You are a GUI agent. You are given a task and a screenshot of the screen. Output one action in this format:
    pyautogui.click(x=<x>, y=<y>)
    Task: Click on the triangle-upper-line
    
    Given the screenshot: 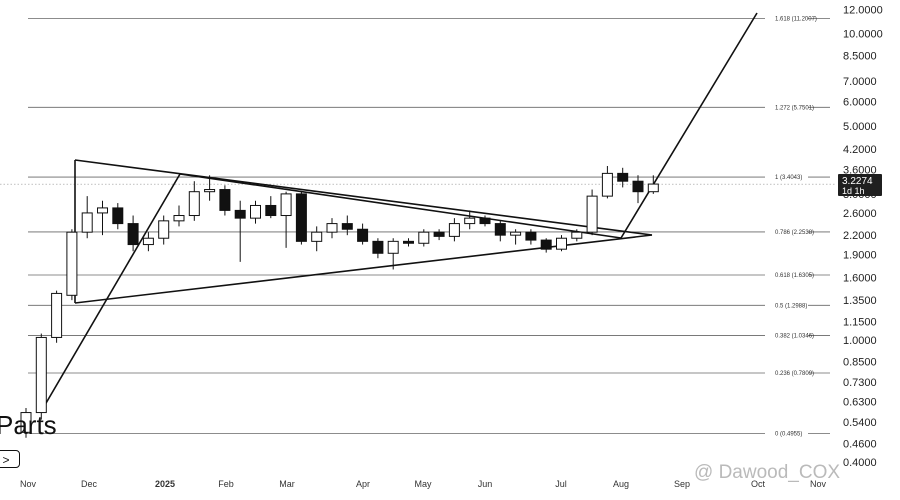 What is the action you would take?
    pyautogui.click(x=363, y=197)
    